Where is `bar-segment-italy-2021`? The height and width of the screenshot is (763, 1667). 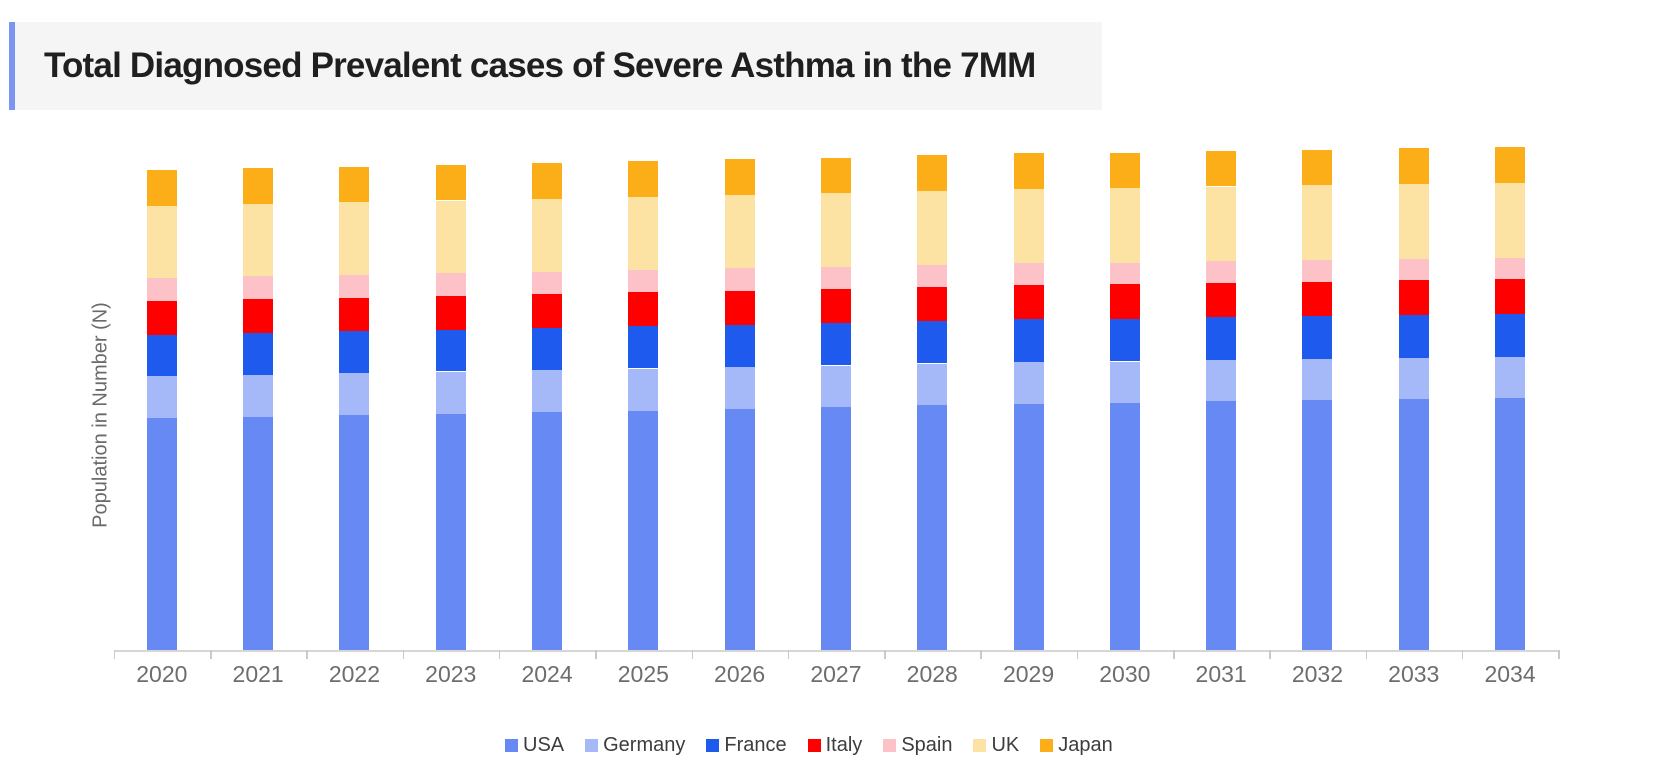
bar-segment-italy-2021 is located at coordinates (258, 316).